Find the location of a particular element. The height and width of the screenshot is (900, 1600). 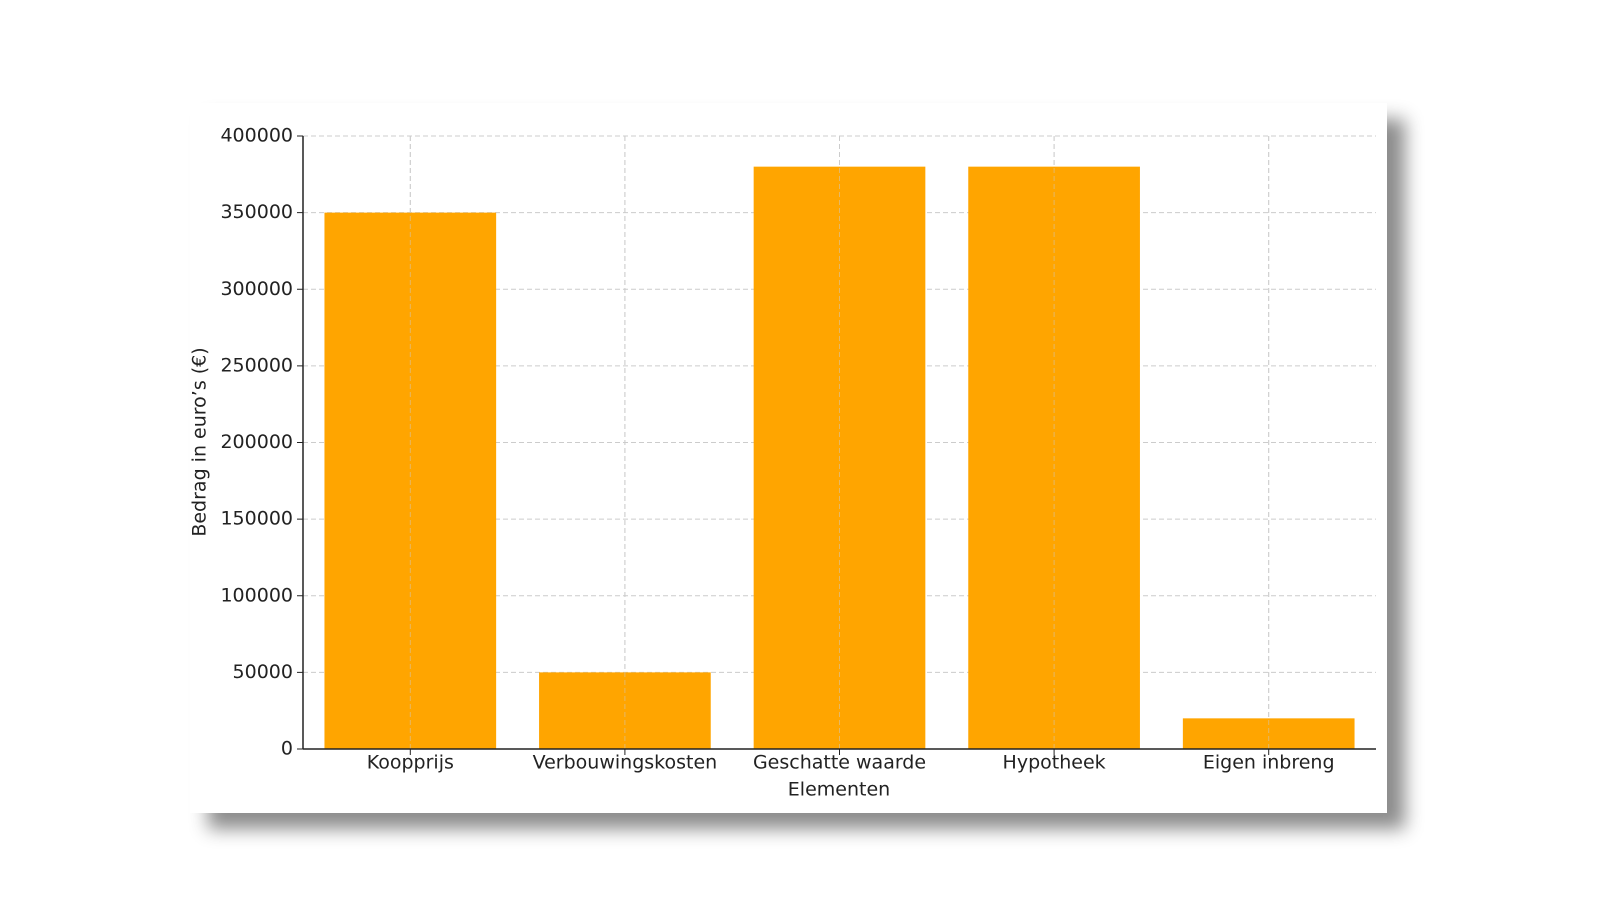

y-tick-label: 350000 is located at coordinates (256, 212).